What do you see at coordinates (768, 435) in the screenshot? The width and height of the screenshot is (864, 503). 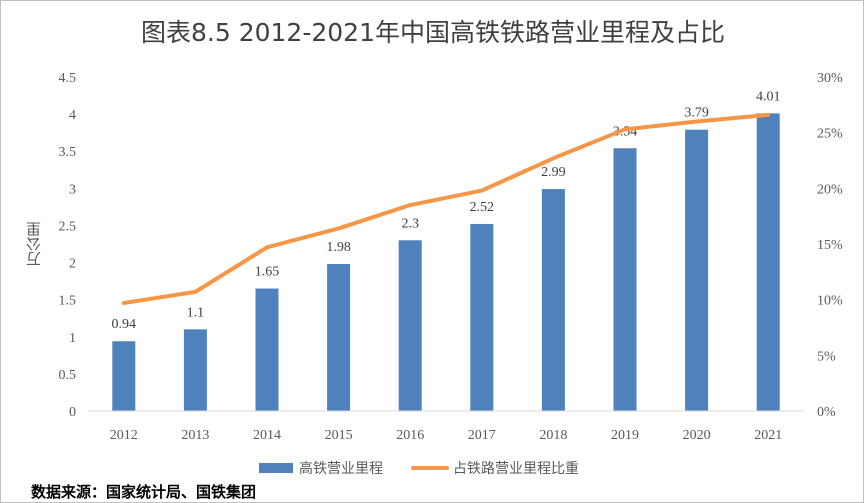 I see `x-tick-label: 2021` at bounding box center [768, 435].